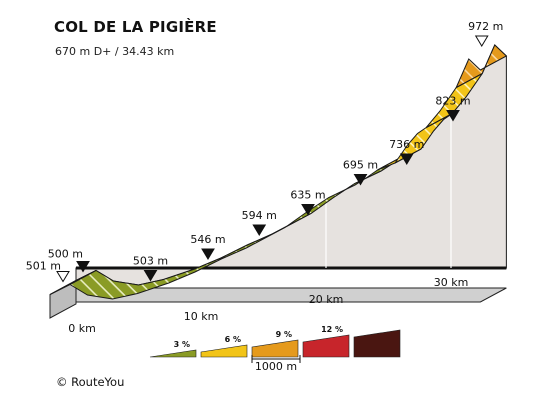 This screenshot has width=550, height=400. I want to click on marker-label: 695 m, so click(360, 165).